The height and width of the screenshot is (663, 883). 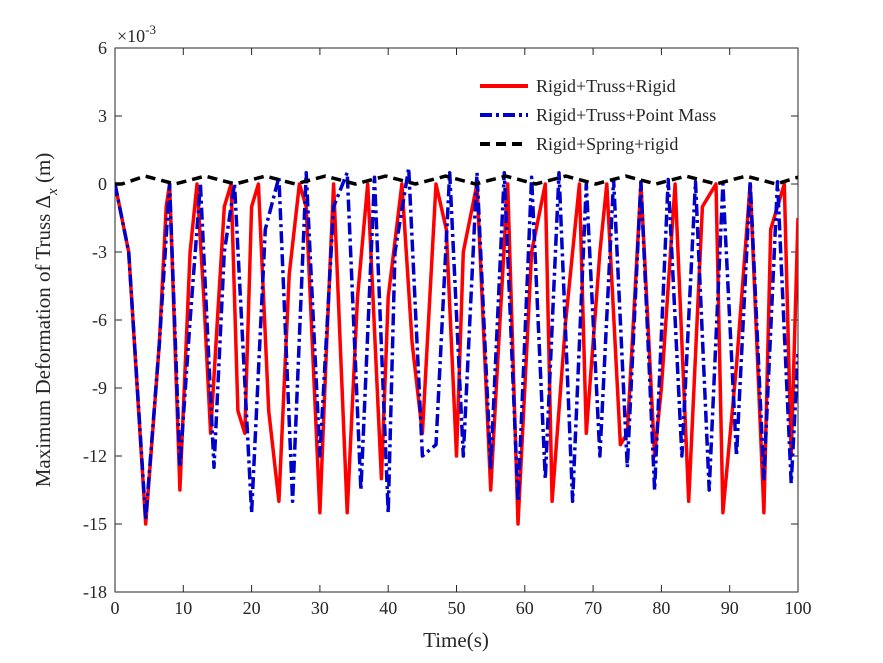 I want to click on y-tick-label: -15, so click(x=95, y=524).